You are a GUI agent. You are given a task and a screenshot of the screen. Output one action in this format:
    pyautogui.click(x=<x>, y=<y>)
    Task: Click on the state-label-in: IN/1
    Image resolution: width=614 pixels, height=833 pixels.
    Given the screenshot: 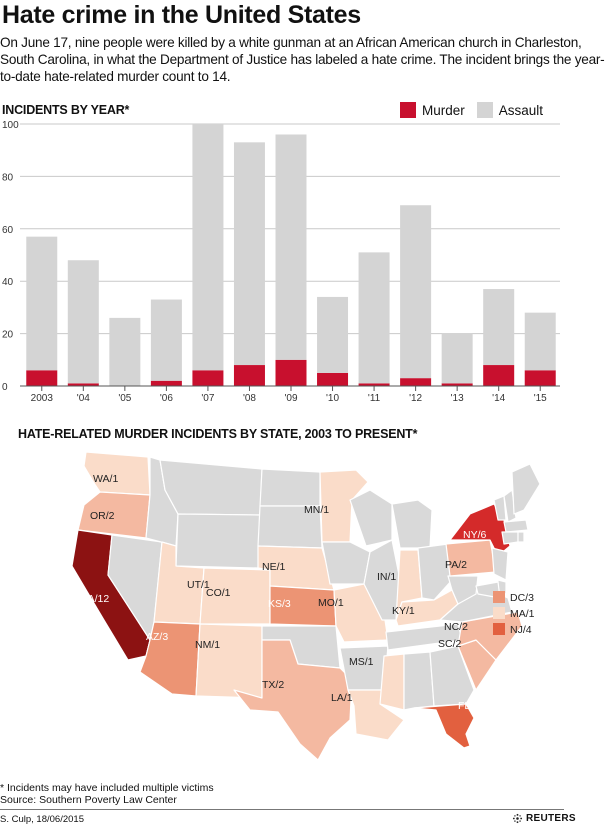 What is the action you would take?
    pyautogui.click(x=386, y=577)
    